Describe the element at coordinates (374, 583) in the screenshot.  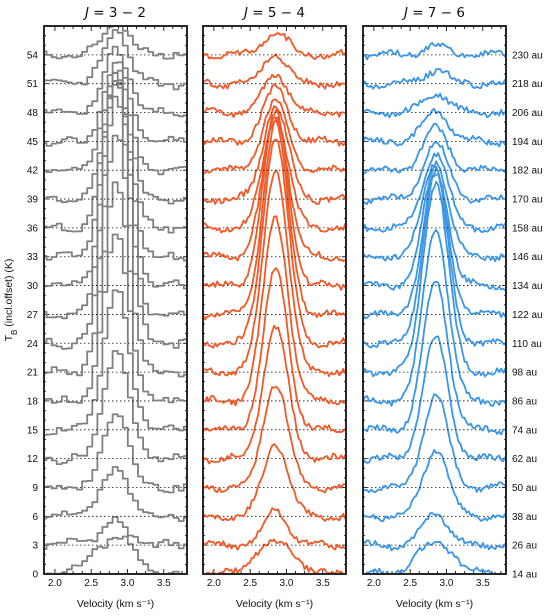
I see `x-tick-label: 2.0` at that location.